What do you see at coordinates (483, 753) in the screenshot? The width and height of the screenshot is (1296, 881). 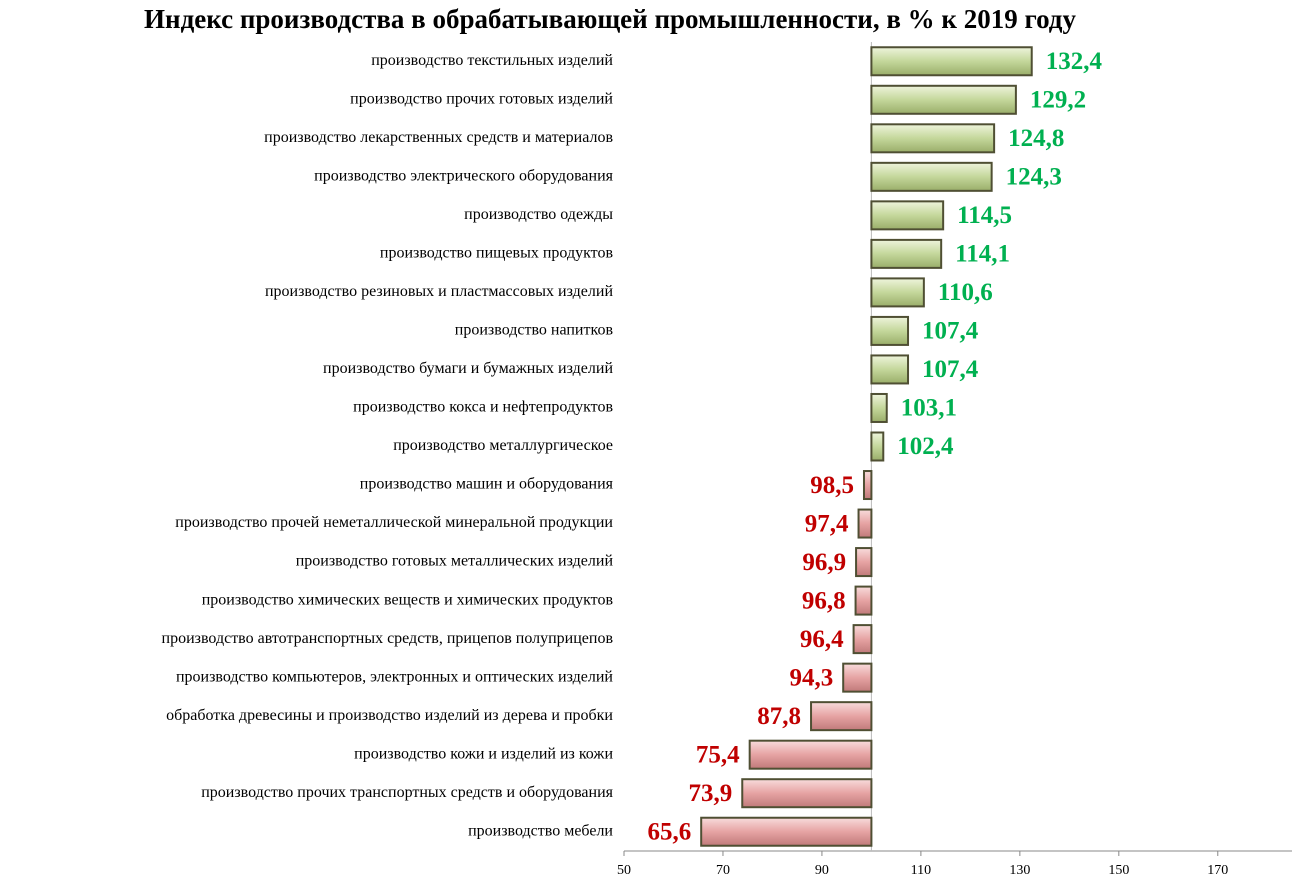 I see `category-label: производство кожи и изделий из кожи` at bounding box center [483, 753].